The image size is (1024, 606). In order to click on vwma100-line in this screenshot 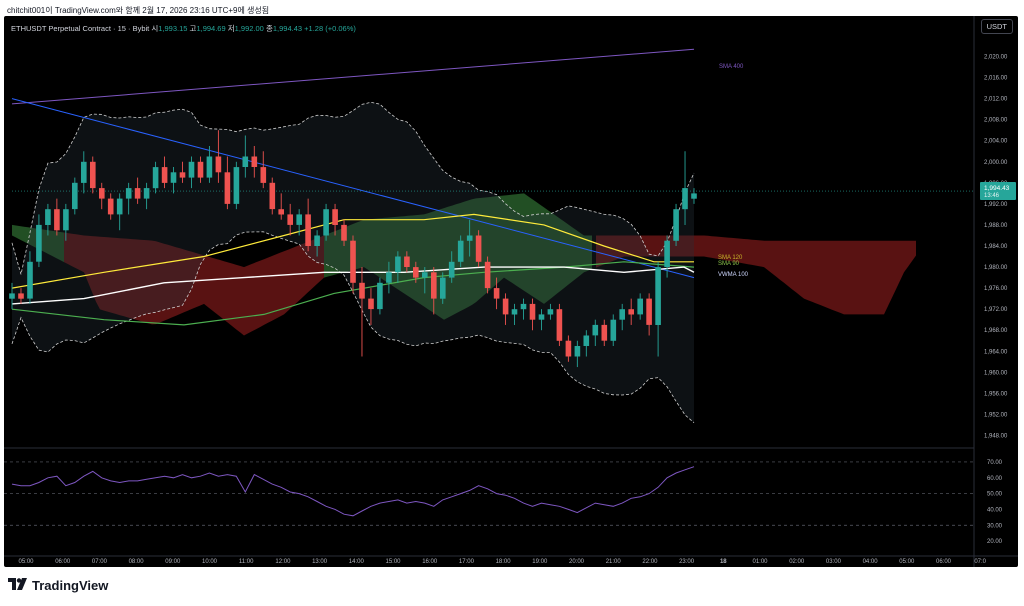, I will do `click(353, 285)`.